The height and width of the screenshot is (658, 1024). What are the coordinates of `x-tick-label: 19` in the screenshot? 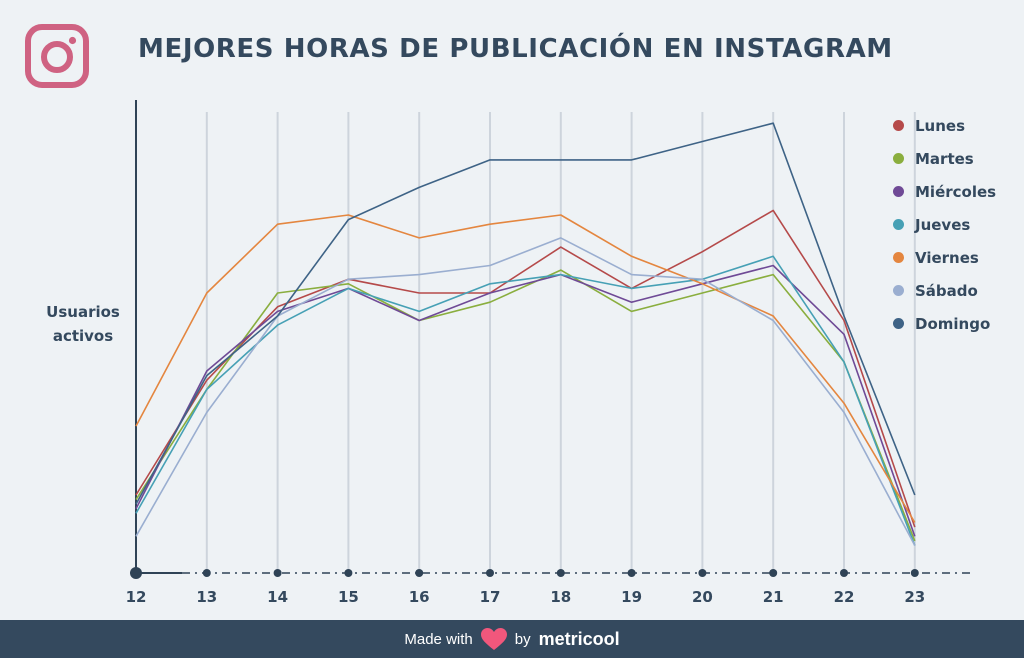 It's located at (631, 597).